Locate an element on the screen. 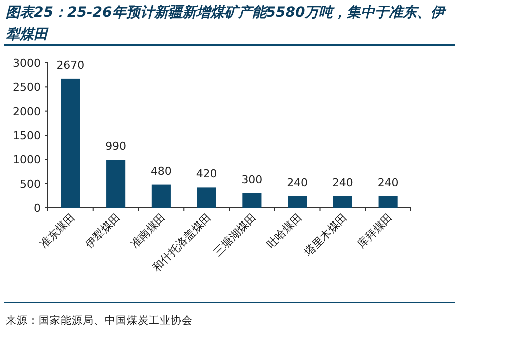 The height and width of the screenshot is (343, 508). y-tick-label: 2000 is located at coordinates (27, 111).